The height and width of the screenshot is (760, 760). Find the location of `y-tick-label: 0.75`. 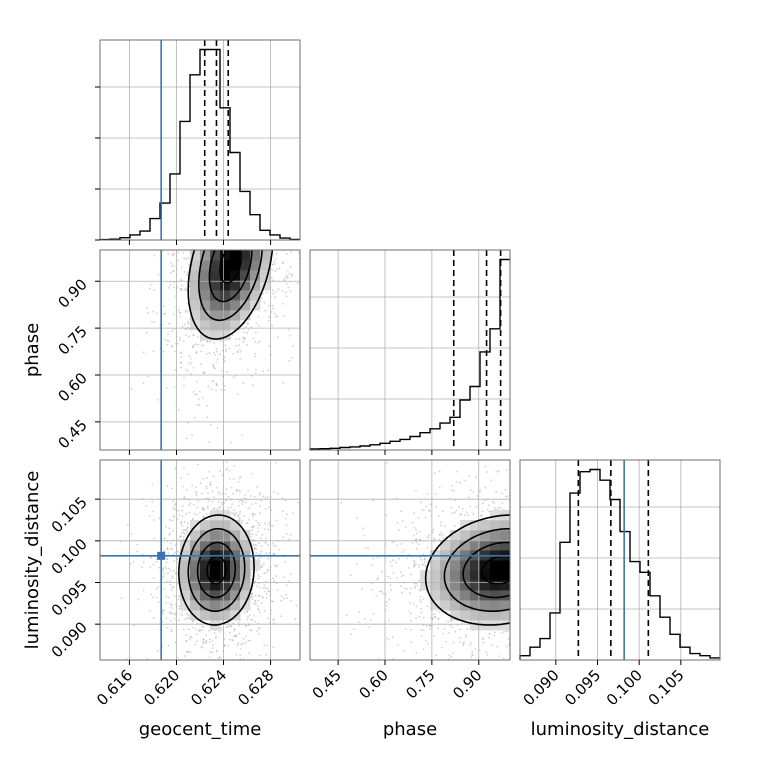

y-tick-label: 0.75 is located at coordinates (72, 340).